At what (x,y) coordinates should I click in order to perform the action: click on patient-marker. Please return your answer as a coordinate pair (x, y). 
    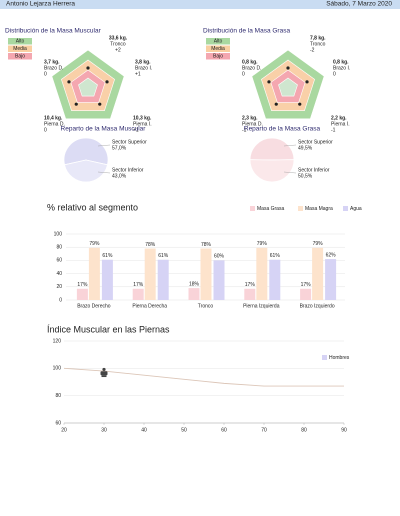
    Looking at the image, I should click on (104, 372).